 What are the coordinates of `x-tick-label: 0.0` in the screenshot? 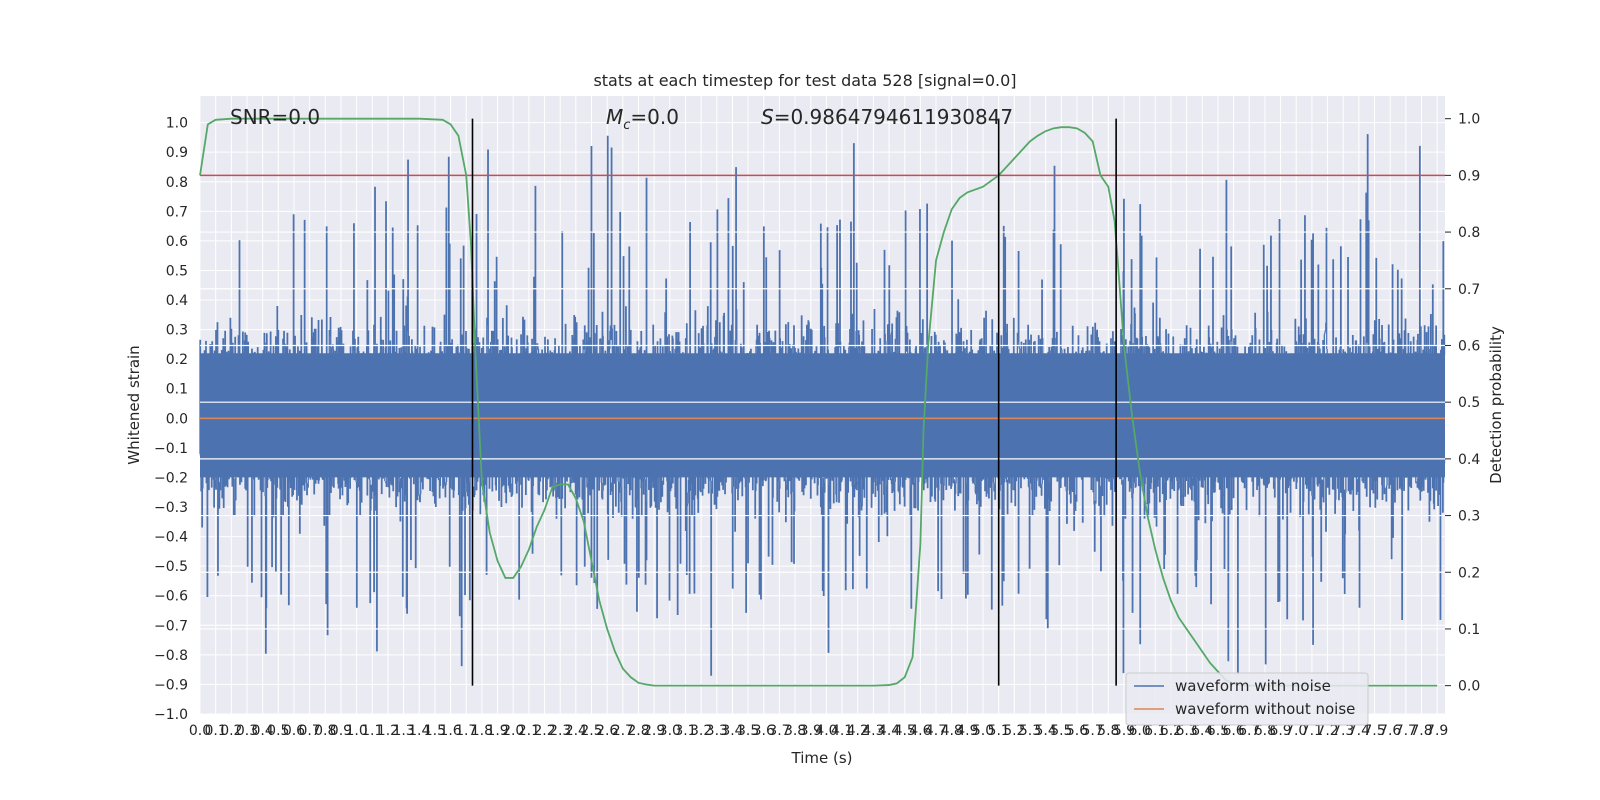 It's located at (200, 731).